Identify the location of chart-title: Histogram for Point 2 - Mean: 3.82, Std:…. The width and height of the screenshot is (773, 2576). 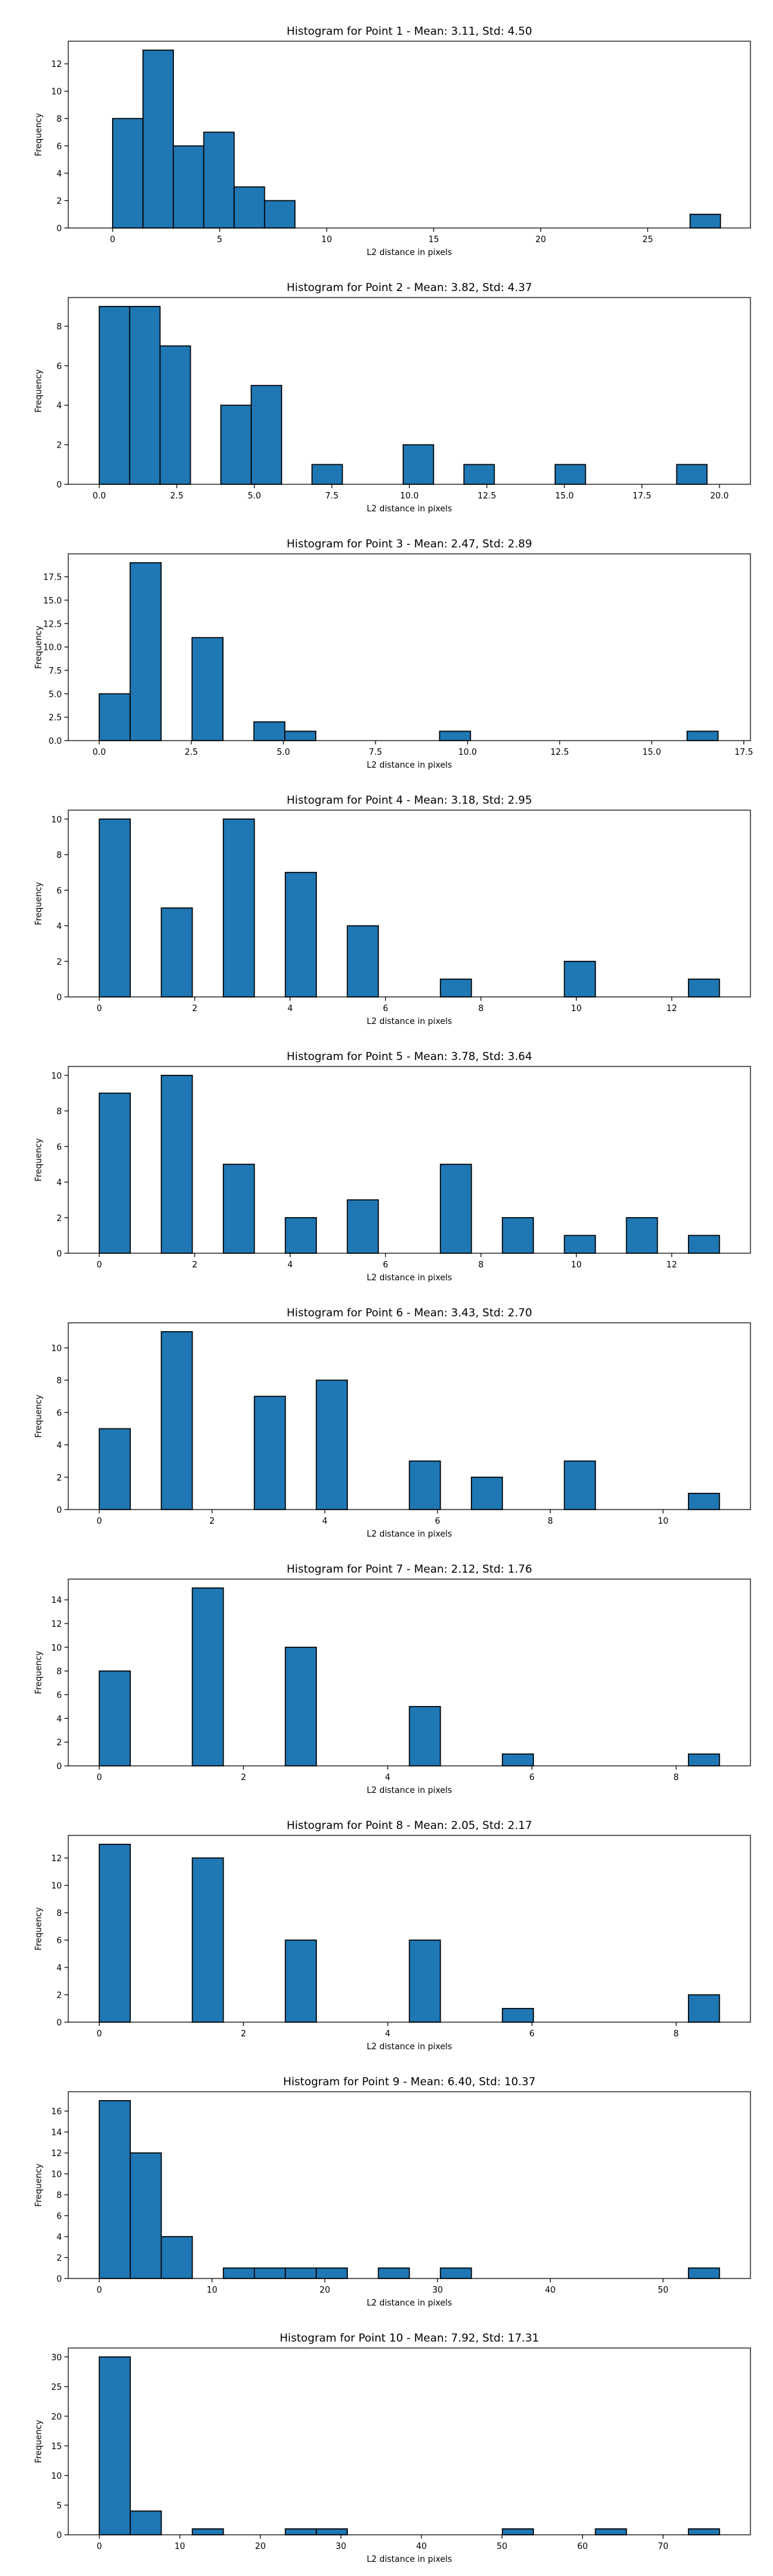
(409, 287).